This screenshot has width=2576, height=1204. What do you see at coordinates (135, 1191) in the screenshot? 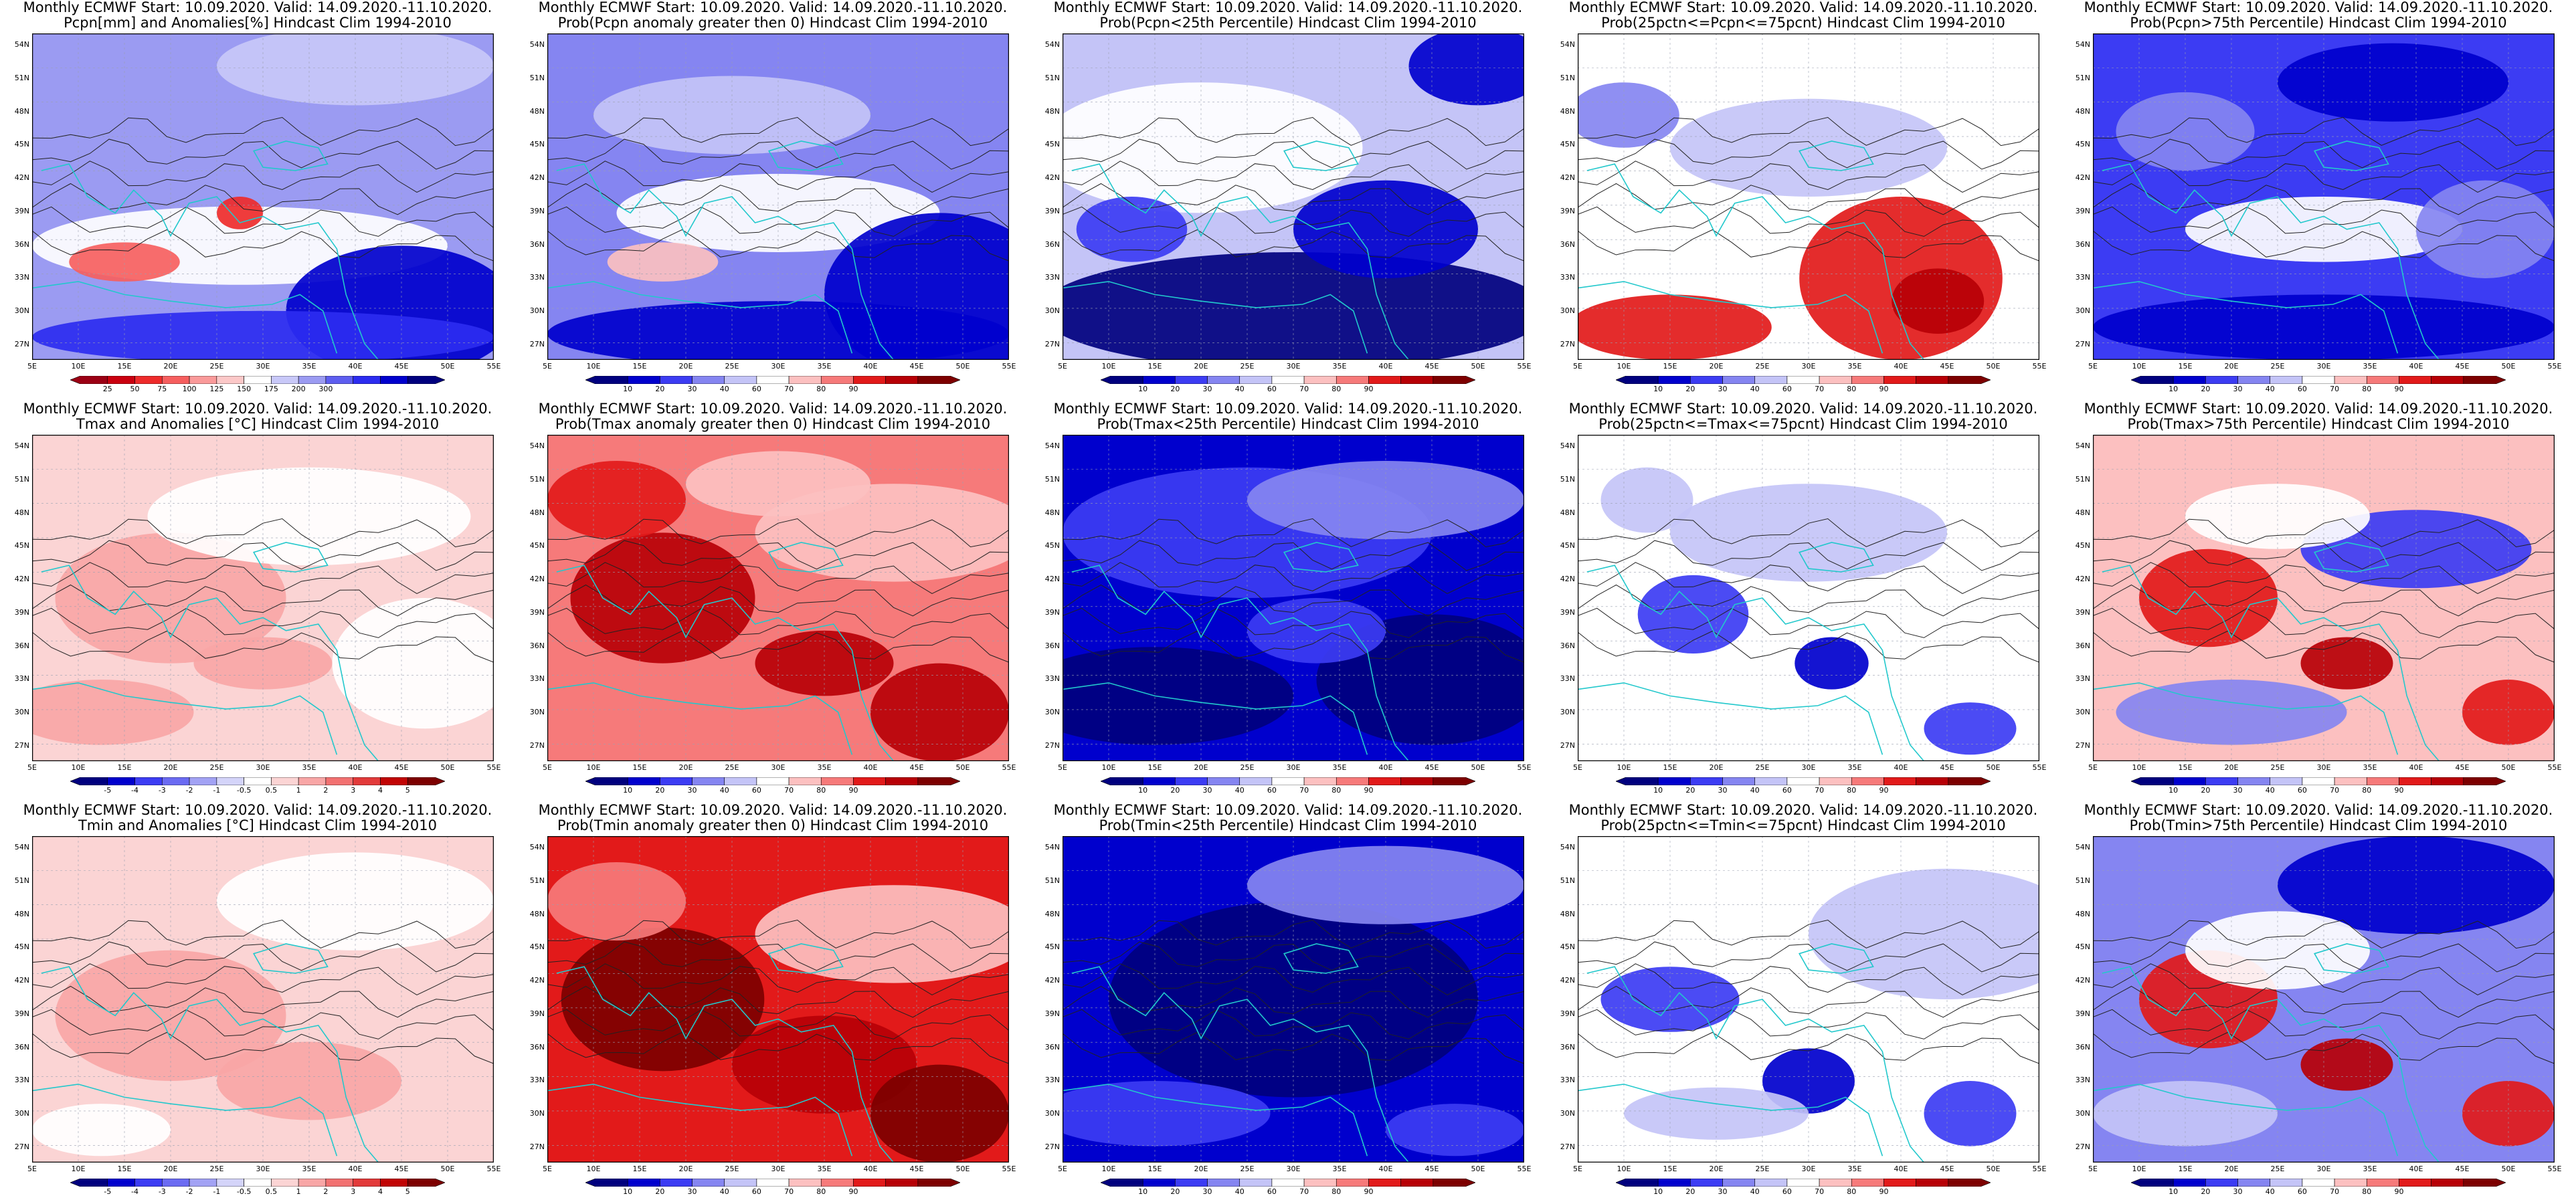
I see `colorbar-tick-label: -4` at bounding box center [135, 1191].